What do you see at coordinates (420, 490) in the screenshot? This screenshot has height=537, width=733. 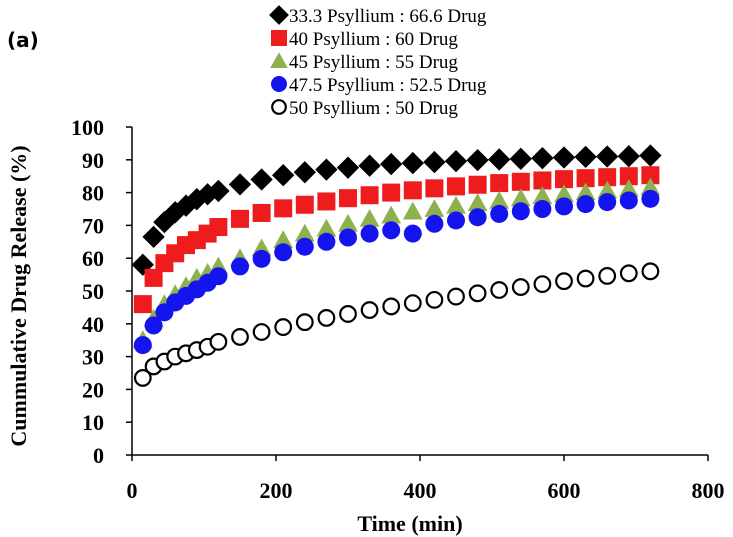 I see `x-tick-label: 400` at bounding box center [420, 490].